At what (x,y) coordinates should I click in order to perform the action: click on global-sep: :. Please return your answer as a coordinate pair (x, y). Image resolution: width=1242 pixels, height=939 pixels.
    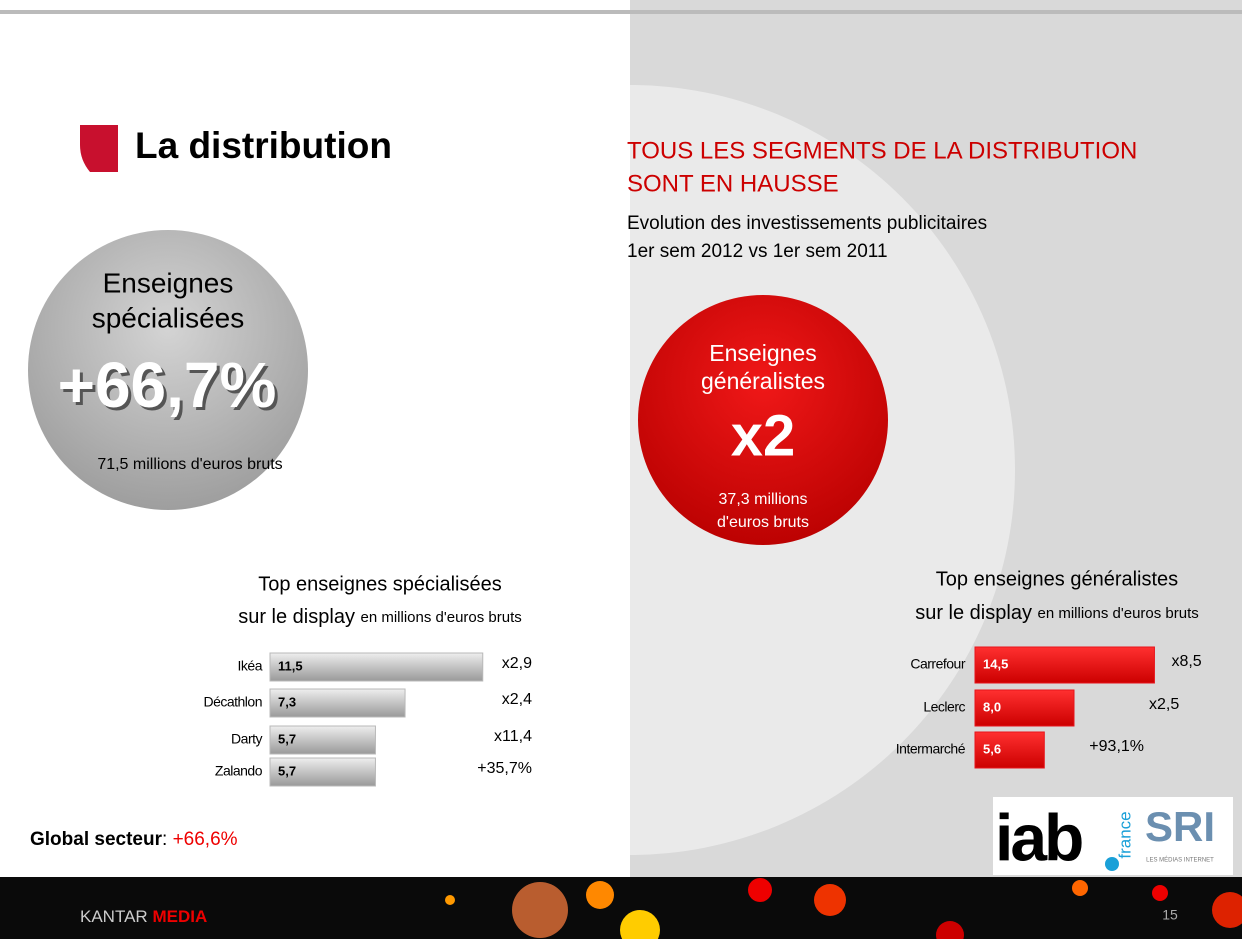
    Looking at the image, I should click on (164, 839).